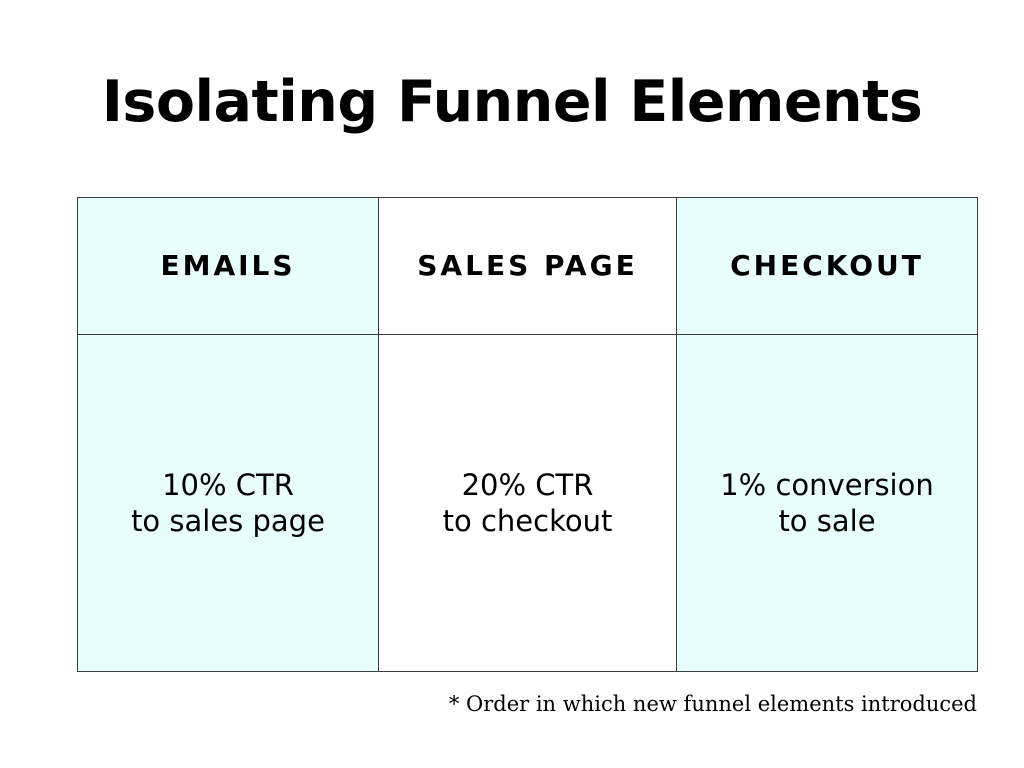 This screenshot has height=768, width=1024. I want to click on metric-cell-sales-page: 20% CTR to checkout, so click(527, 503).